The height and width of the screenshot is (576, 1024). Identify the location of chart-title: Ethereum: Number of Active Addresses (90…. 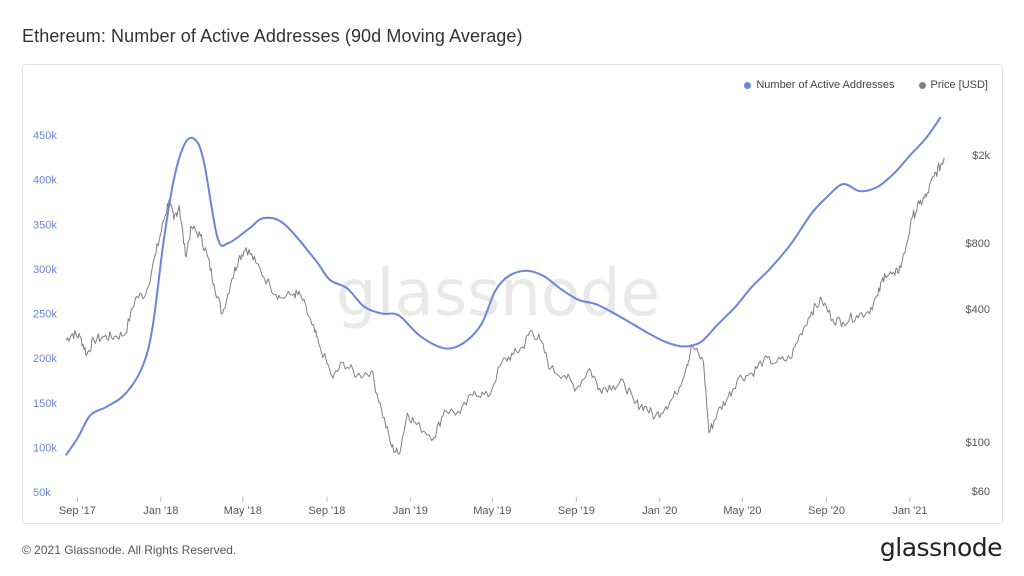
(272, 36).